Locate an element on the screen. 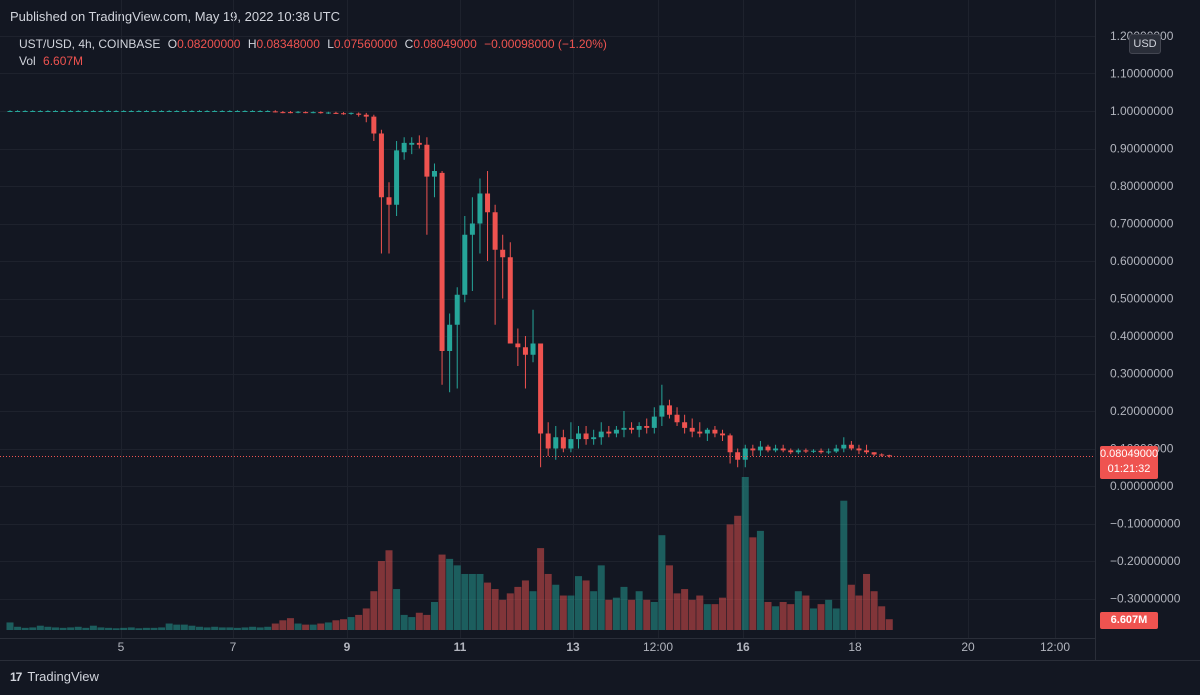 Image resolution: width=1200 pixels, height=695 pixels. footer-brand: 17 TradingView is located at coordinates (54, 676).